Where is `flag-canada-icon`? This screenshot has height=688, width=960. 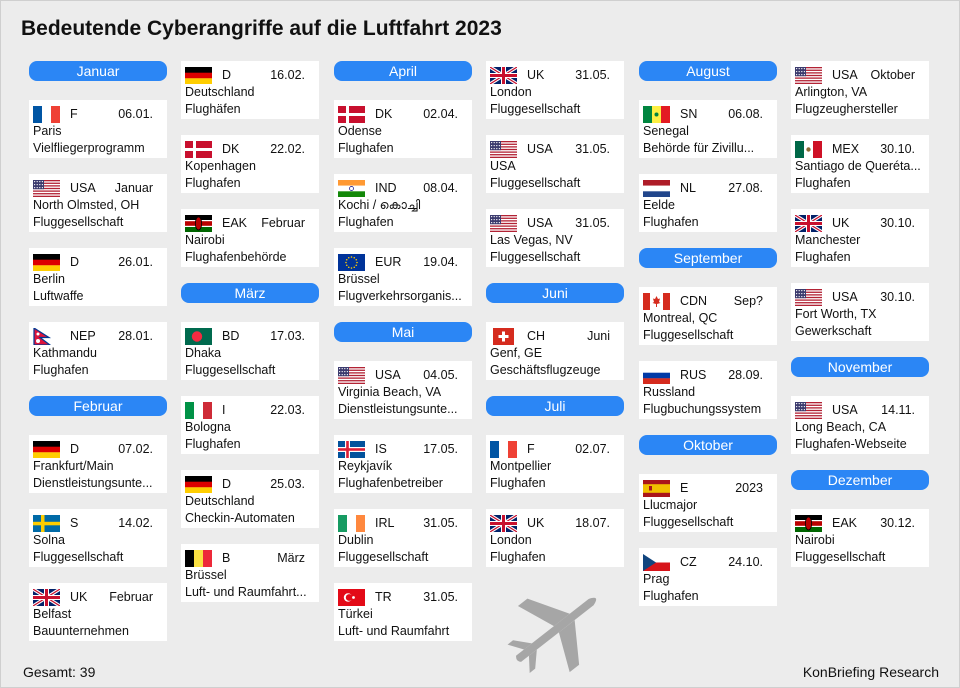 flag-canada-icon is located at coordinates (656, 301).